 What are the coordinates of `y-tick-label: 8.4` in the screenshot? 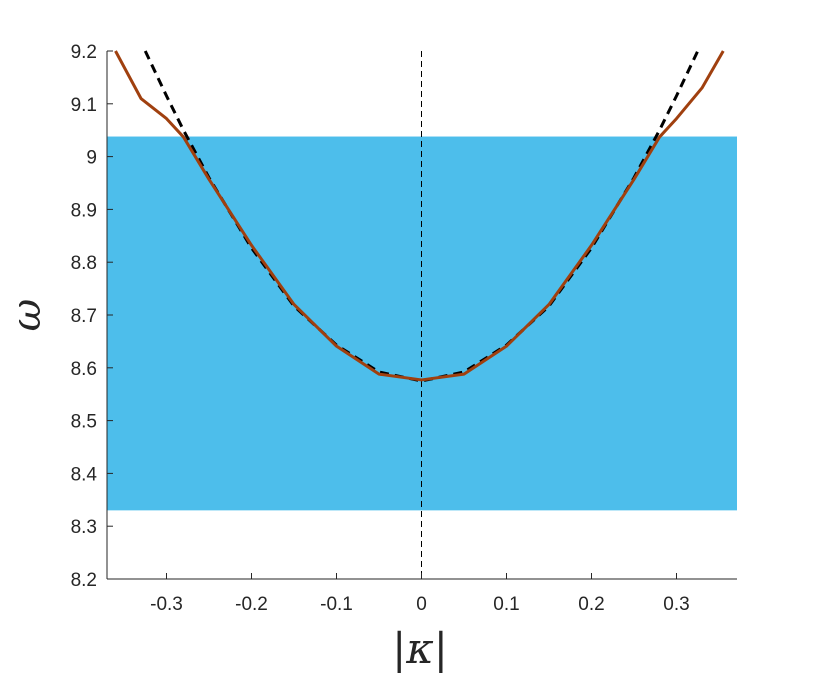 It's located at (84, 474).